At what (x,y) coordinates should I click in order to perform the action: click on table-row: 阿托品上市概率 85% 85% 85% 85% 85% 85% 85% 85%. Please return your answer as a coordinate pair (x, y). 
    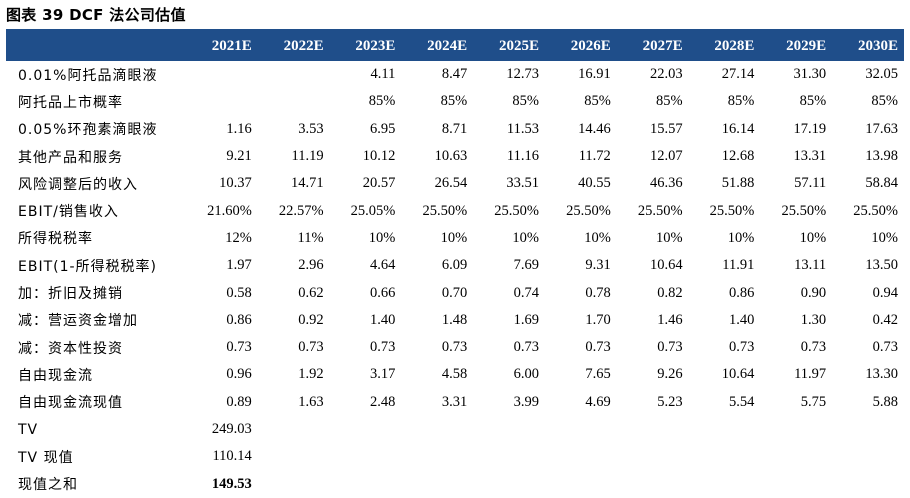
    Looking at the image, I should click on (455, 101).